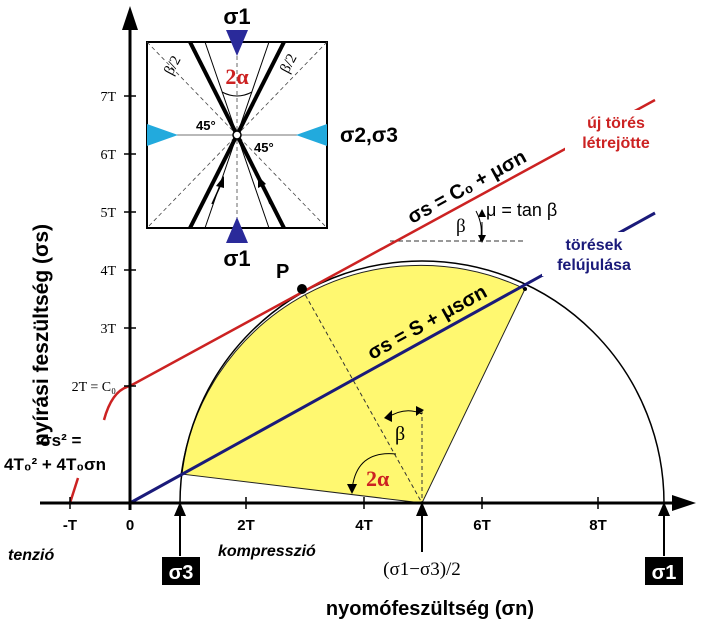 Image resolution: width=708 pixels, height=622 pixels. What do you see at coordinates (108, 97) in the screenshot?
I see `y-tick-7t: 7T` at bounding box center [108, 97].